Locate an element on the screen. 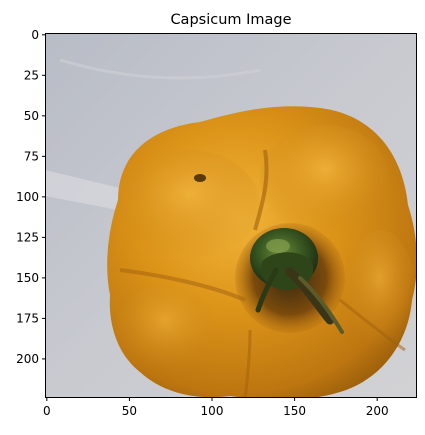 The width and height of the screenshot is (425, 435). pepper-stem is located at coordinates (297, 281).